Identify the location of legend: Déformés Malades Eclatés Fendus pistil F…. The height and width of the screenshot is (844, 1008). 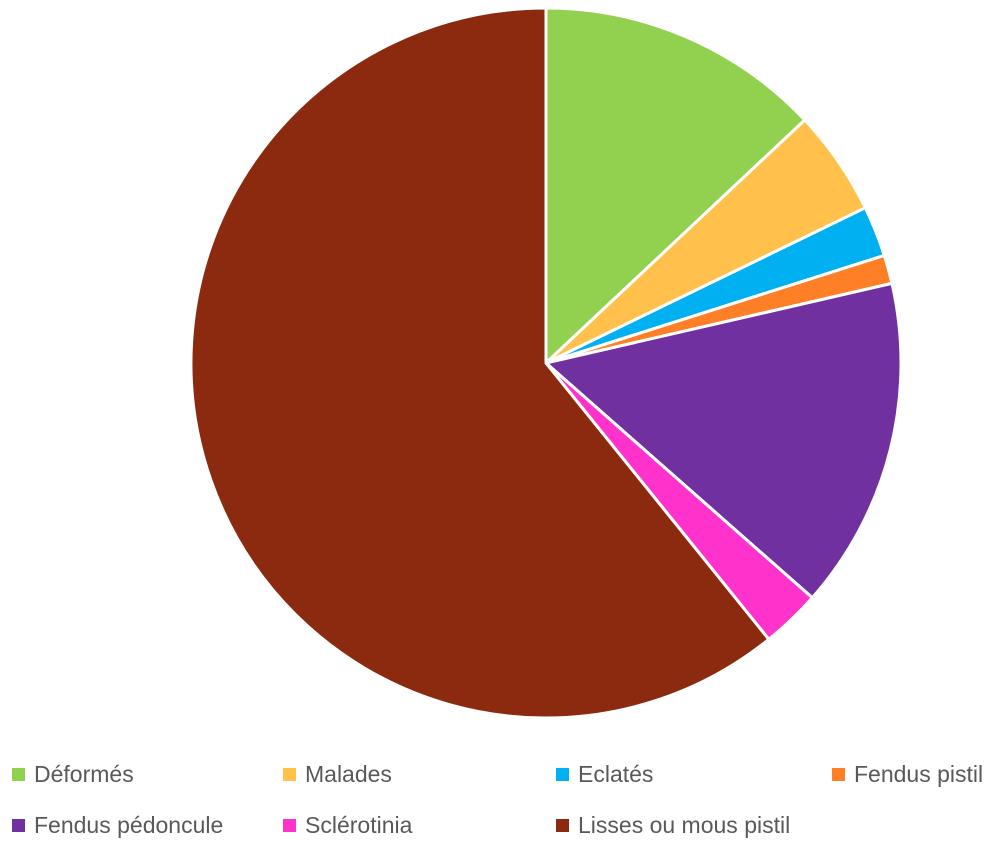
(504, 795).